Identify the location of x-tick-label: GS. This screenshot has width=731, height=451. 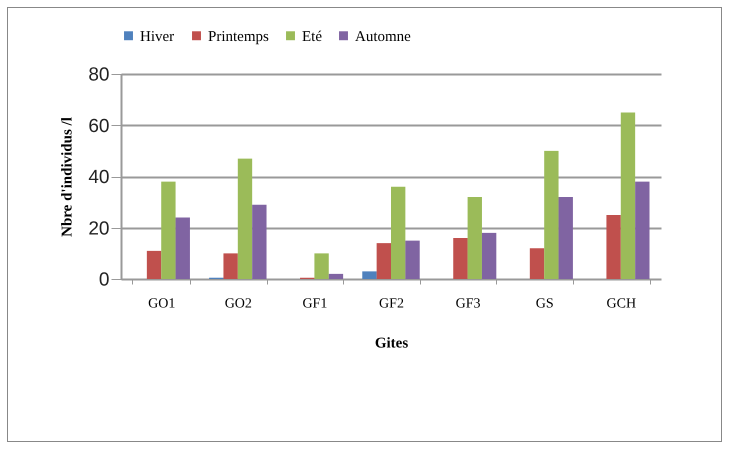
(545, 304).